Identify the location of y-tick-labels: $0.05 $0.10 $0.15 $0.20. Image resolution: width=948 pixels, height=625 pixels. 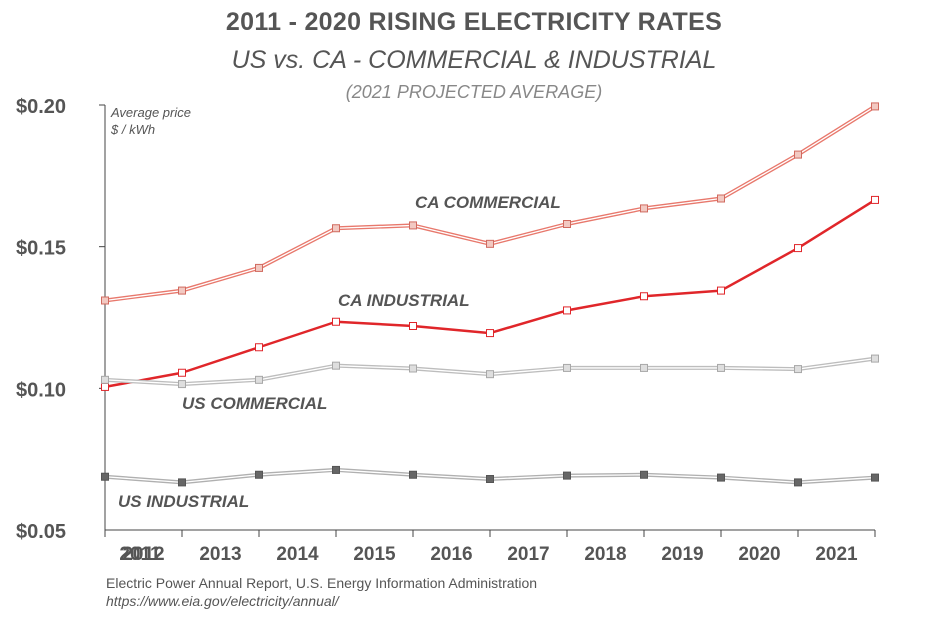
(41, 319).